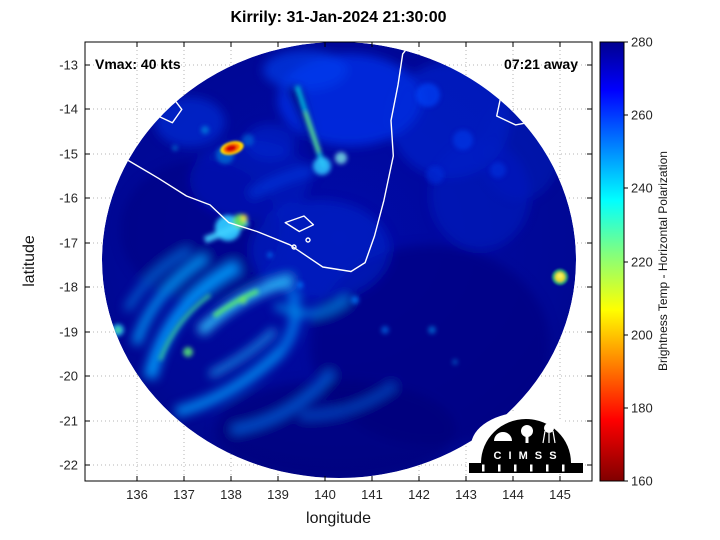  I want to click on x-tick-label: 138, so click(231, 494).